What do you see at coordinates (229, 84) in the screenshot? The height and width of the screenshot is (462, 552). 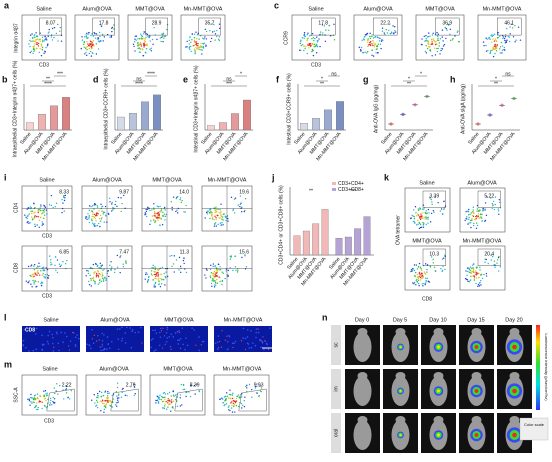 I see `sig-label: ***` at bounding box center [229, 84].